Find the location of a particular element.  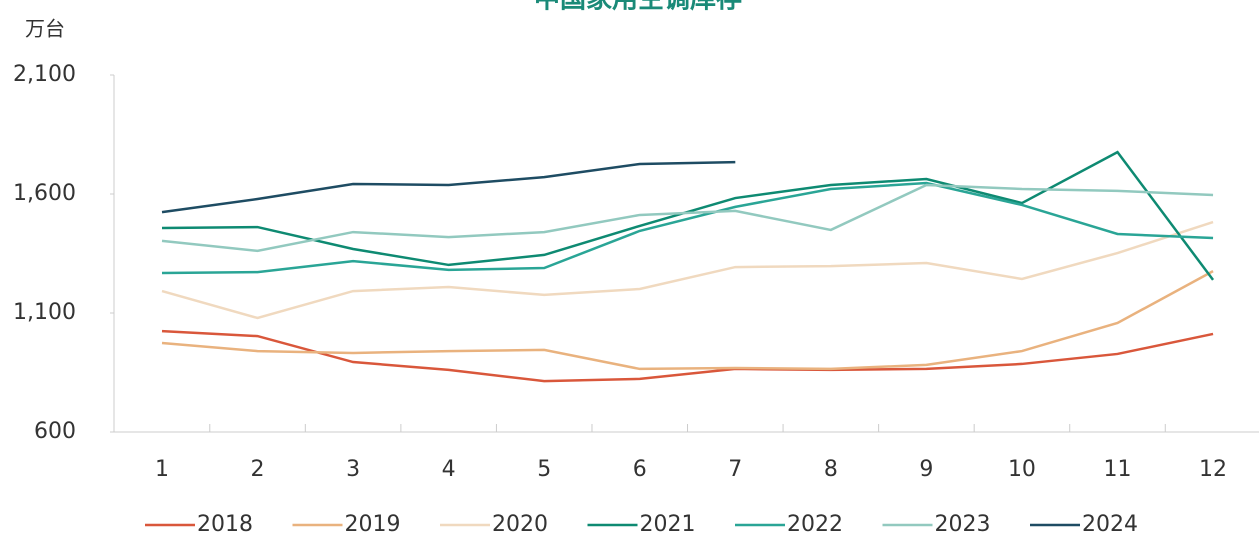

x-tick-label: 2 is located at coordinates (258, 469).